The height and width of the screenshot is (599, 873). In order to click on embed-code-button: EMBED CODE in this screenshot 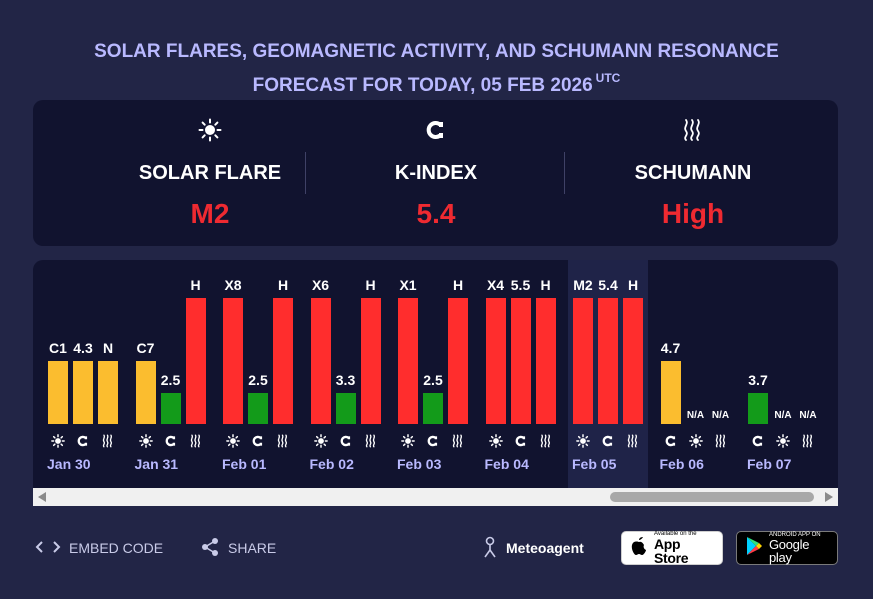, I will do `click(99, 548)`.